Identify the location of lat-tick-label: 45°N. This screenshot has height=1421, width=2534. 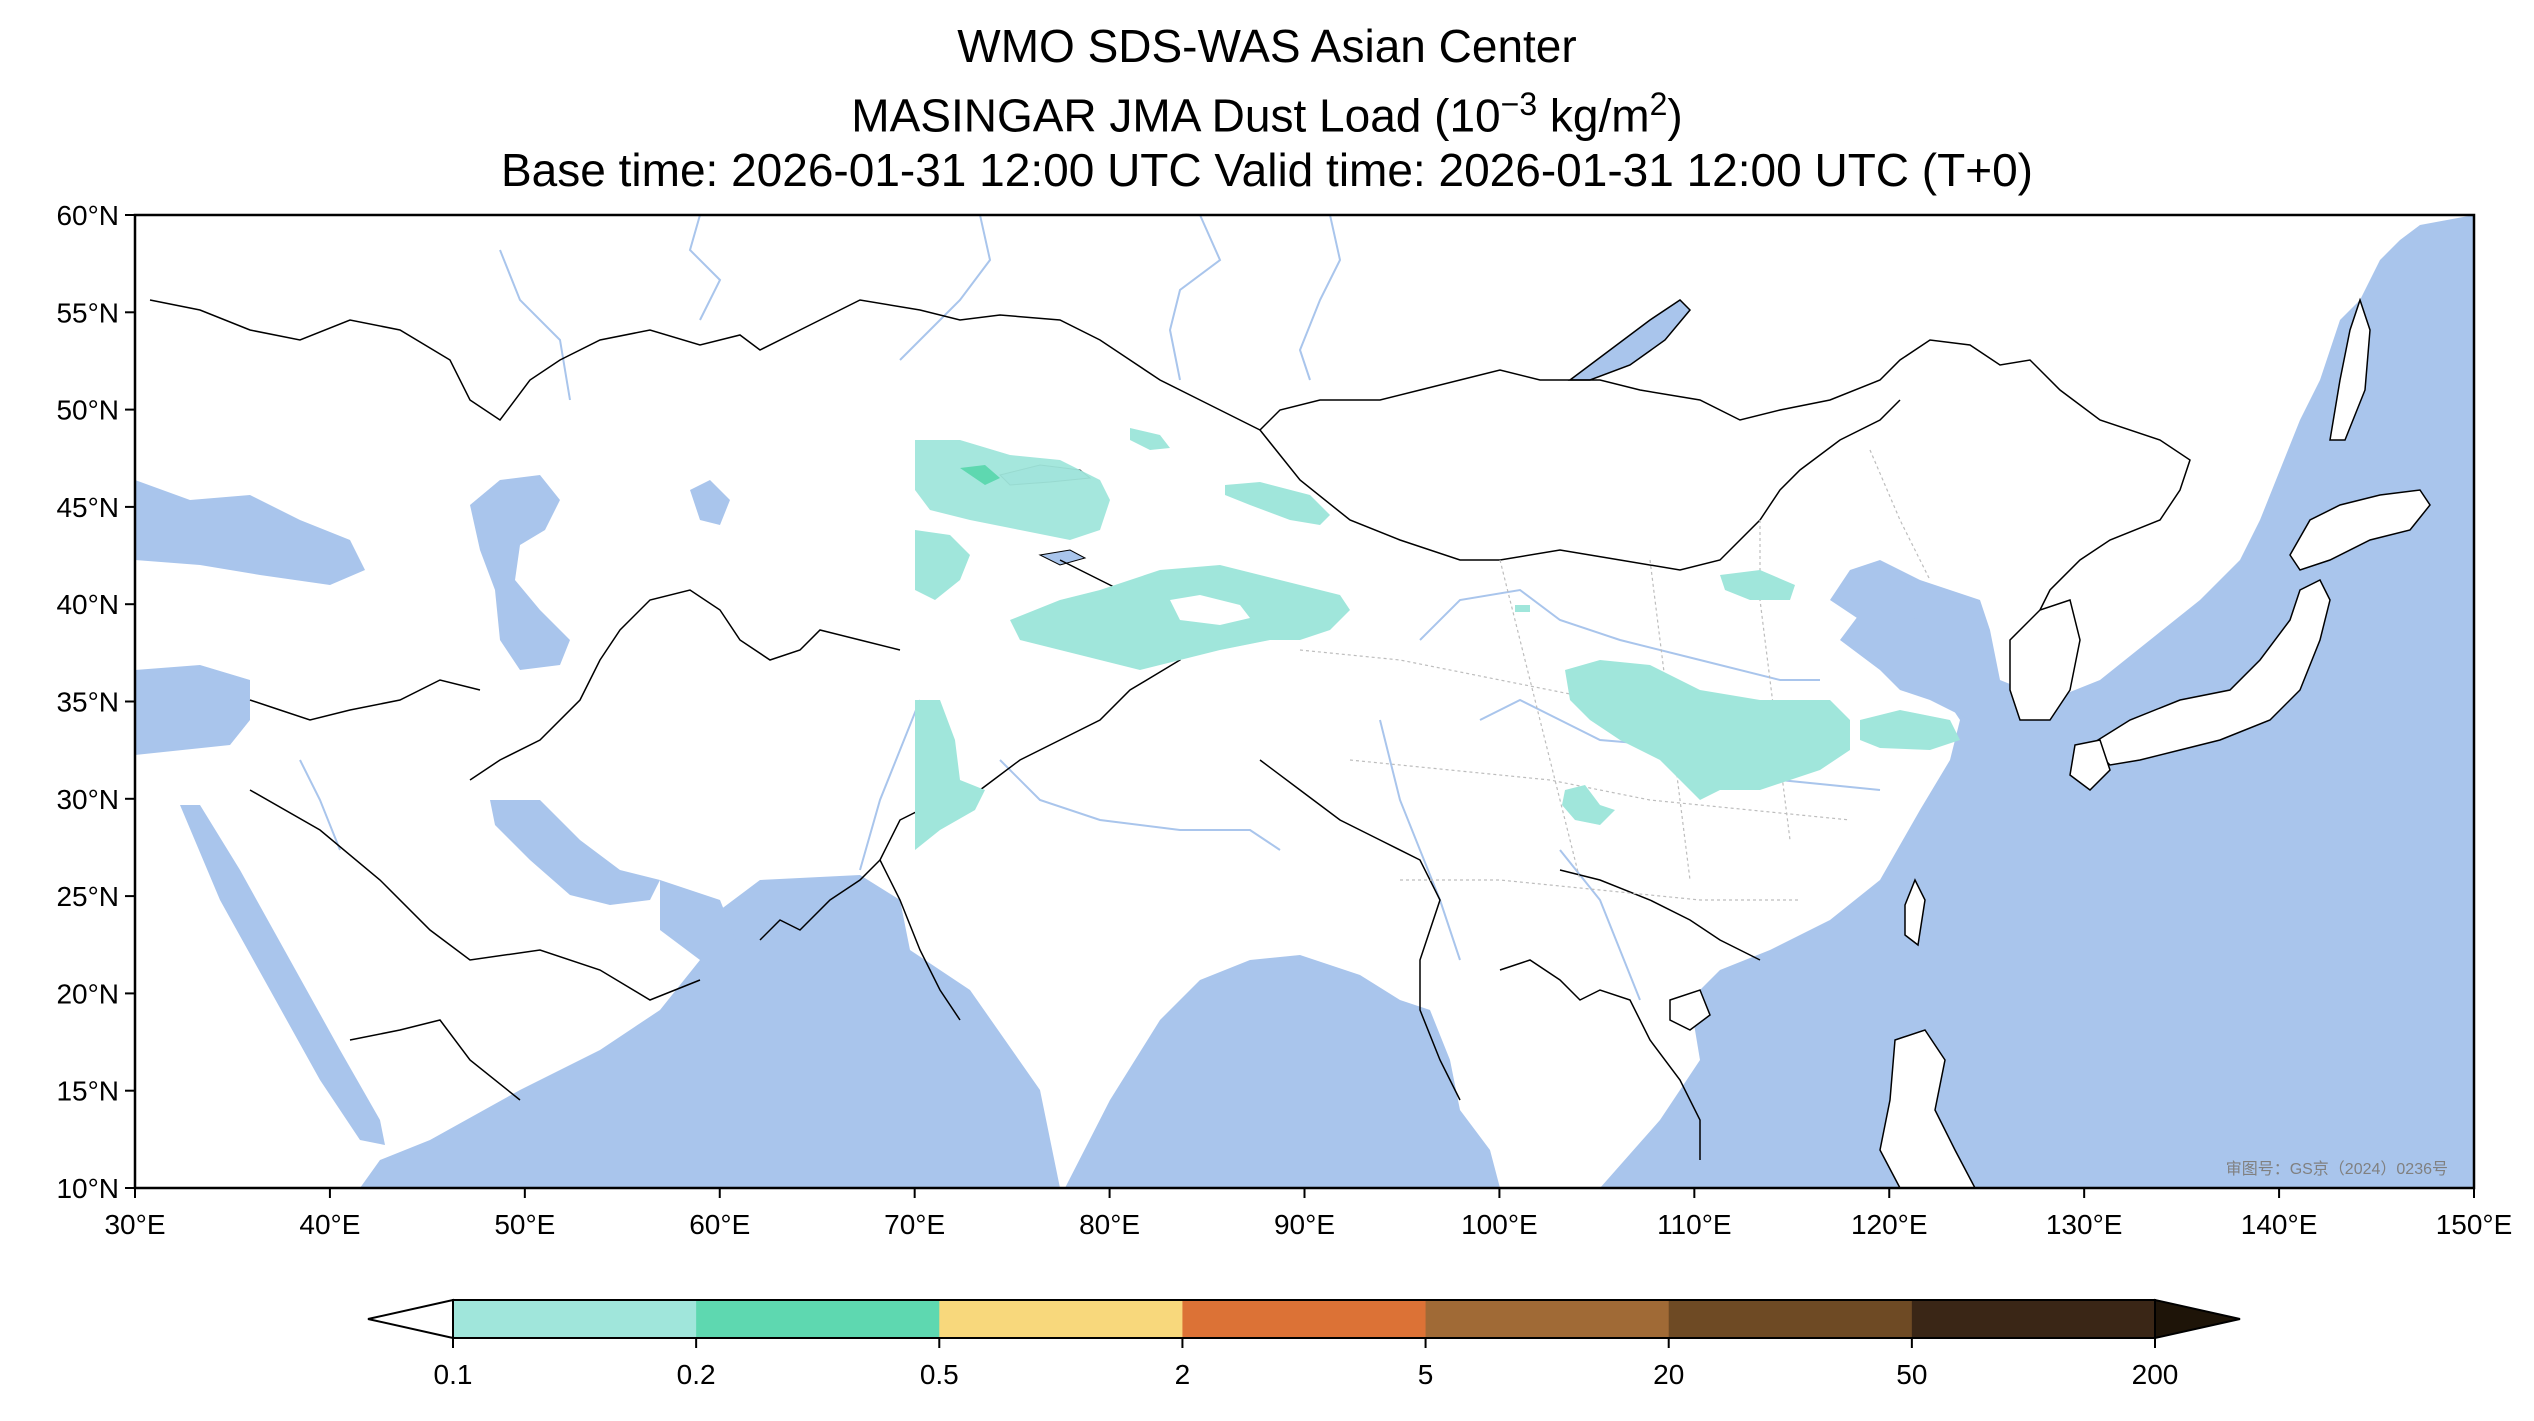
(87, 507).